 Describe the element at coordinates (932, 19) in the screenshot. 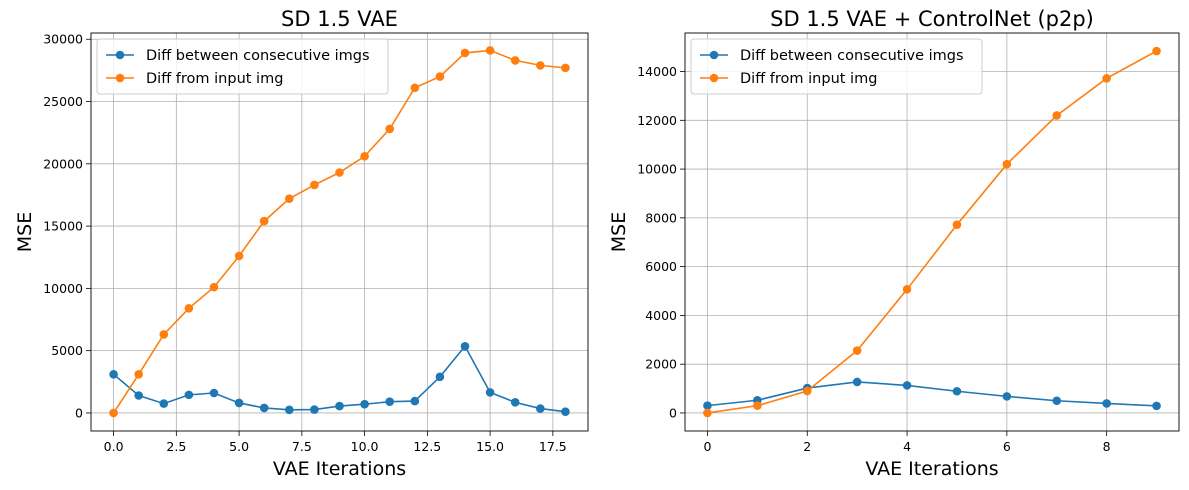

I see `chart-title: SD 1.5 VAE + ControlNet (p2p)` at that location.